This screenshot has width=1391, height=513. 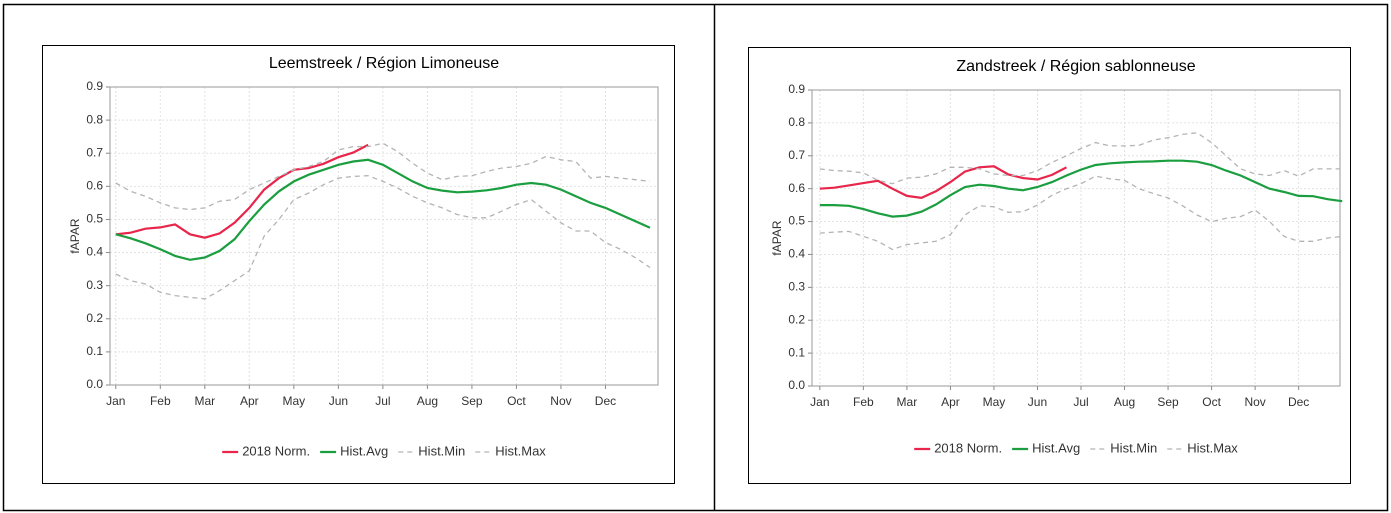 What do you see at coordinates (384, 63) in the screenshot?
I see `chart-title: Leemstreek / Région Limoneuse` at bounding box center [384, 63].